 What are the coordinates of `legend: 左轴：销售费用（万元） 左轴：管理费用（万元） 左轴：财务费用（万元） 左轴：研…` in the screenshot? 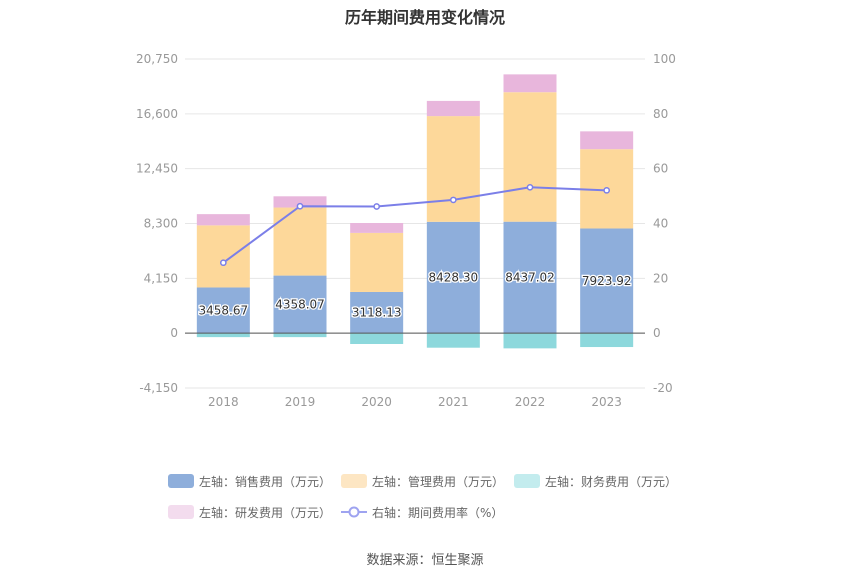 It's located at (448, 501).